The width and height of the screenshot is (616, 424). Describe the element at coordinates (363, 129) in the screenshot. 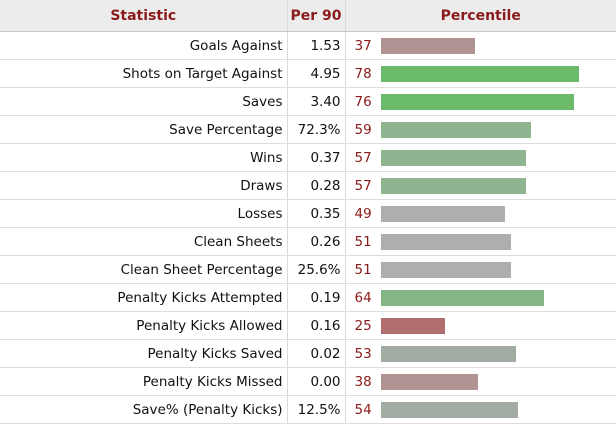

I see `percentile-value: 59` at that location.